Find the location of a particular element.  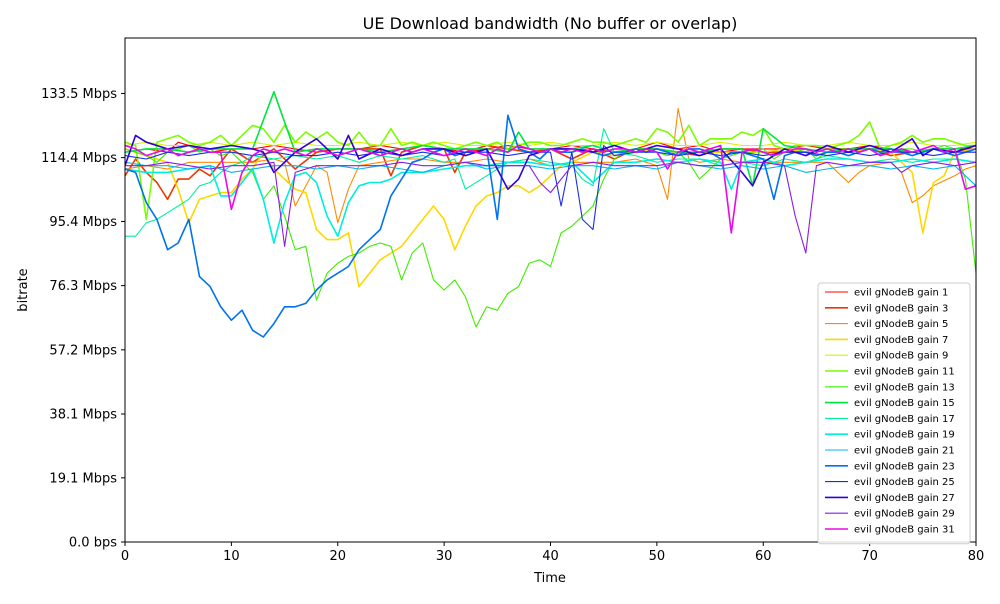

legend-label: evil gNodeB gain 1 is located at coordinates (901, 293).